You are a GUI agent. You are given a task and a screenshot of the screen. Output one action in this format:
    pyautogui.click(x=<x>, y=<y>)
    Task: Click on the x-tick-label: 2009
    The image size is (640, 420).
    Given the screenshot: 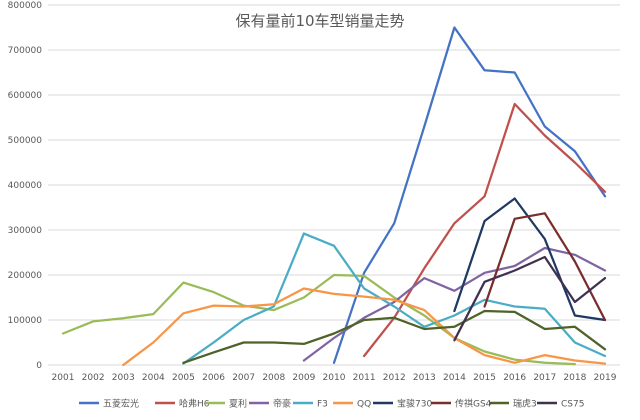 What is the action you would take?
    pyautogui.click(x=303, y=378)
    